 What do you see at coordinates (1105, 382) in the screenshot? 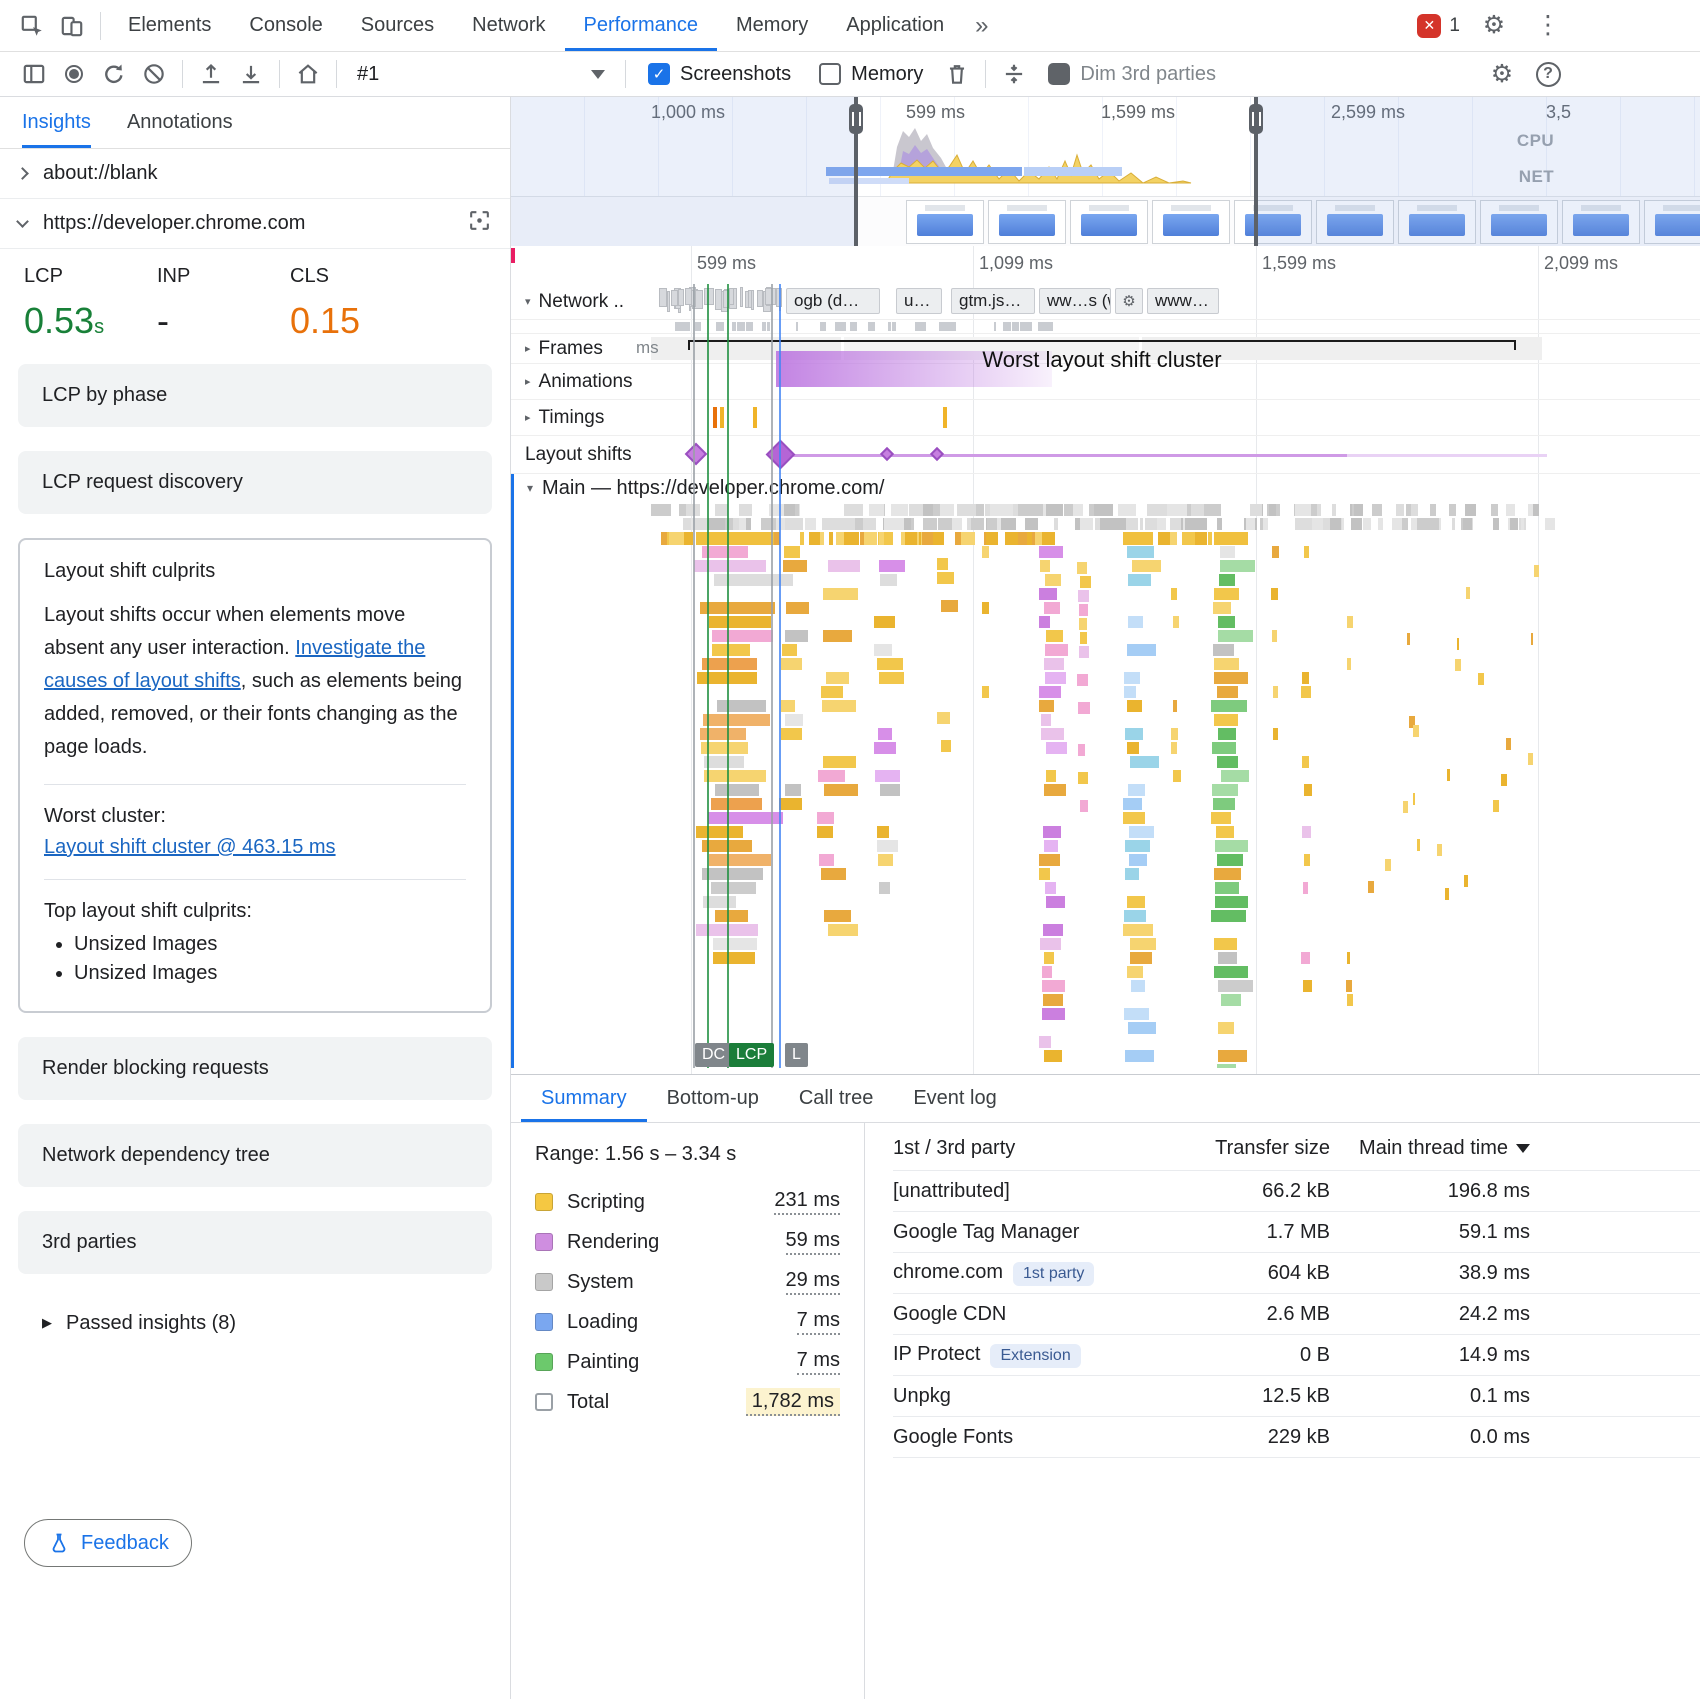
I see `animations-track: ▸ Animations` at bounding box center [1105, 382].